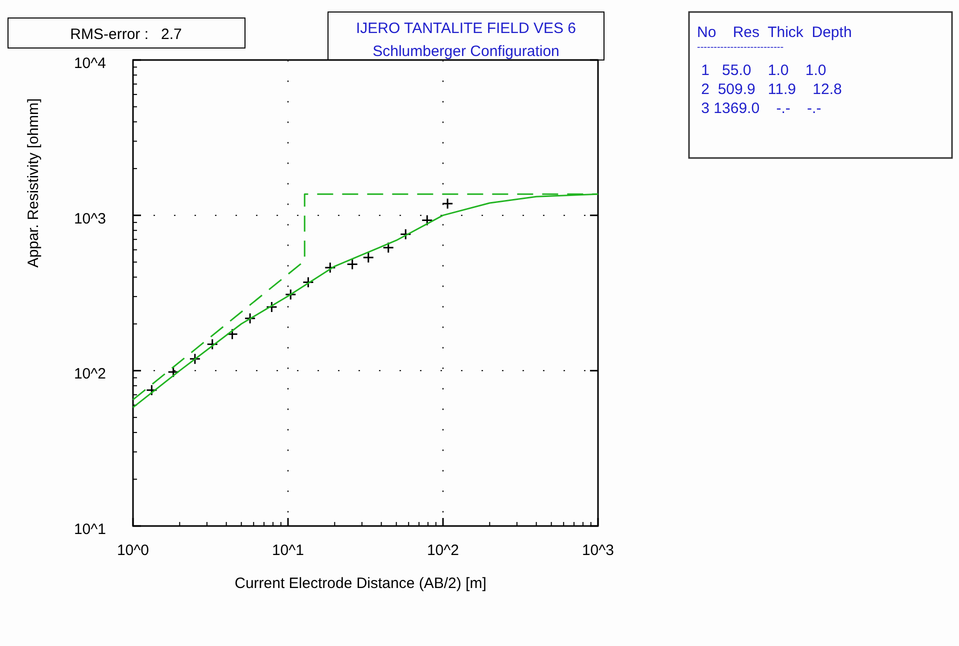 The height and width of the screenshot is (646, 959). What do you see at coordinates (774, 32) in the screenshot?
I see `text: No Res Thick Depth` at bounding box center [774, 32].